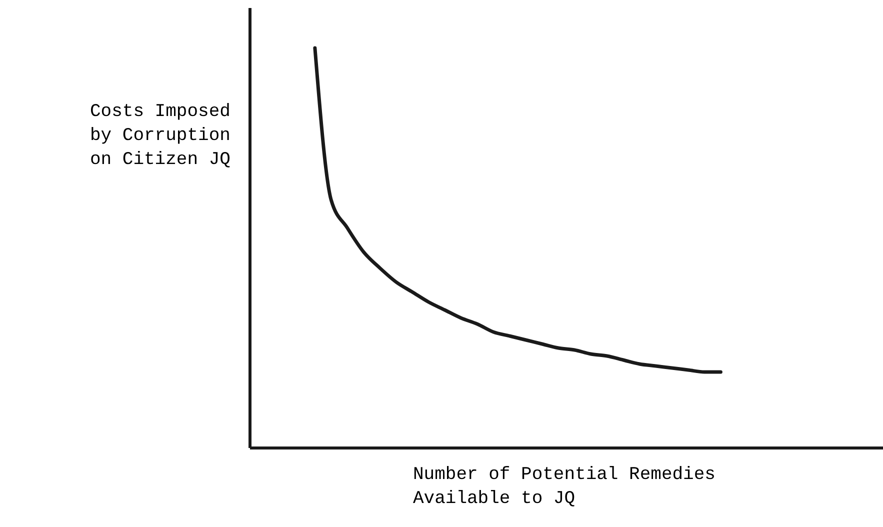  What do you see at coordinates (161, 136) in the screenshot?
I see `y-axis-title: Costs Imposed by Corruption on Citizen JQ` at bounding box center [161, 136].